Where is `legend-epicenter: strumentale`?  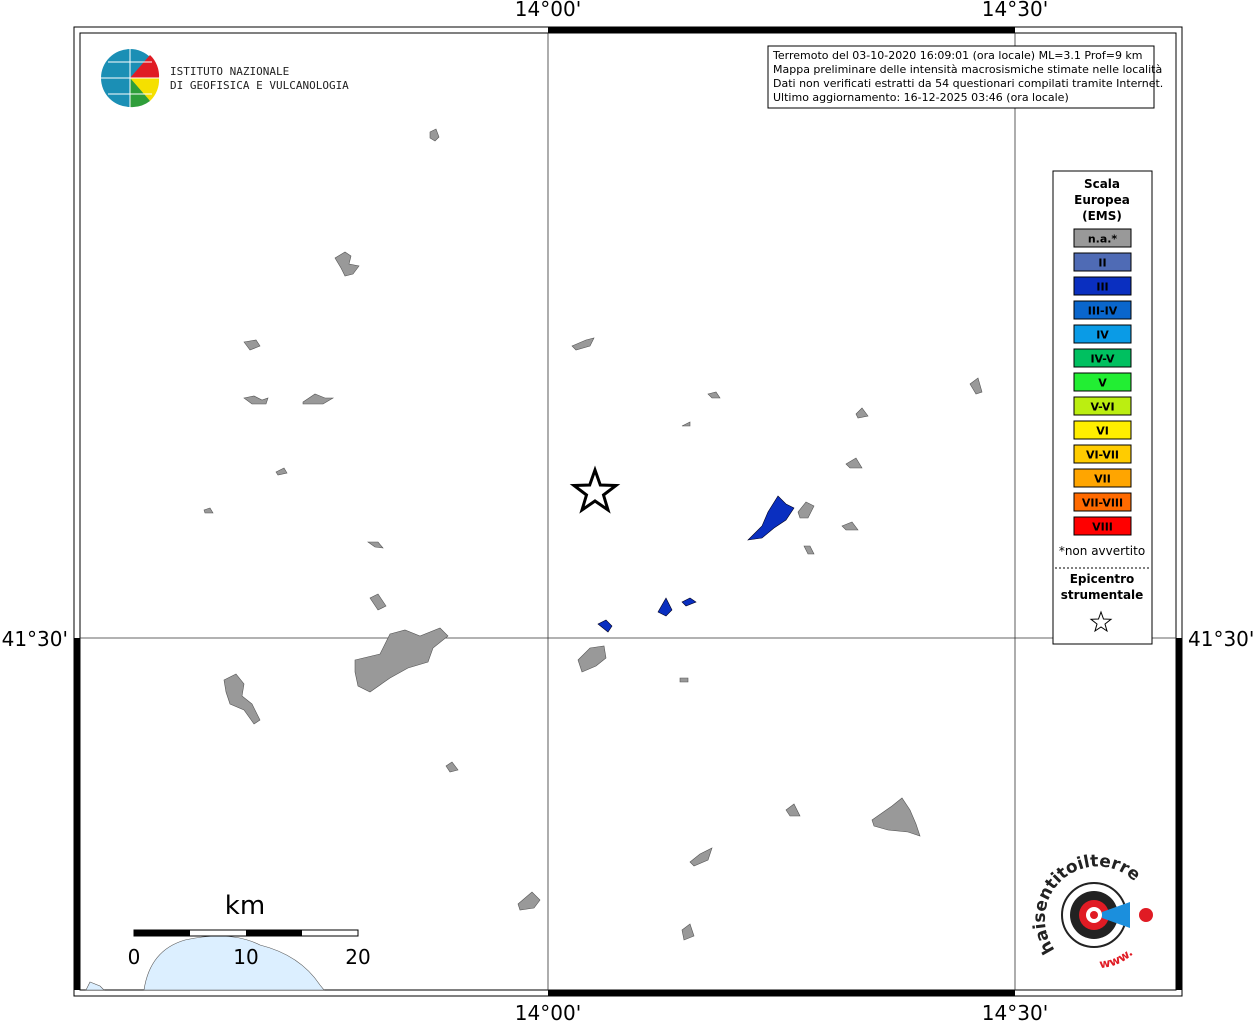
legend-epicenter: strumentale is located at coordinates (1102, 595).